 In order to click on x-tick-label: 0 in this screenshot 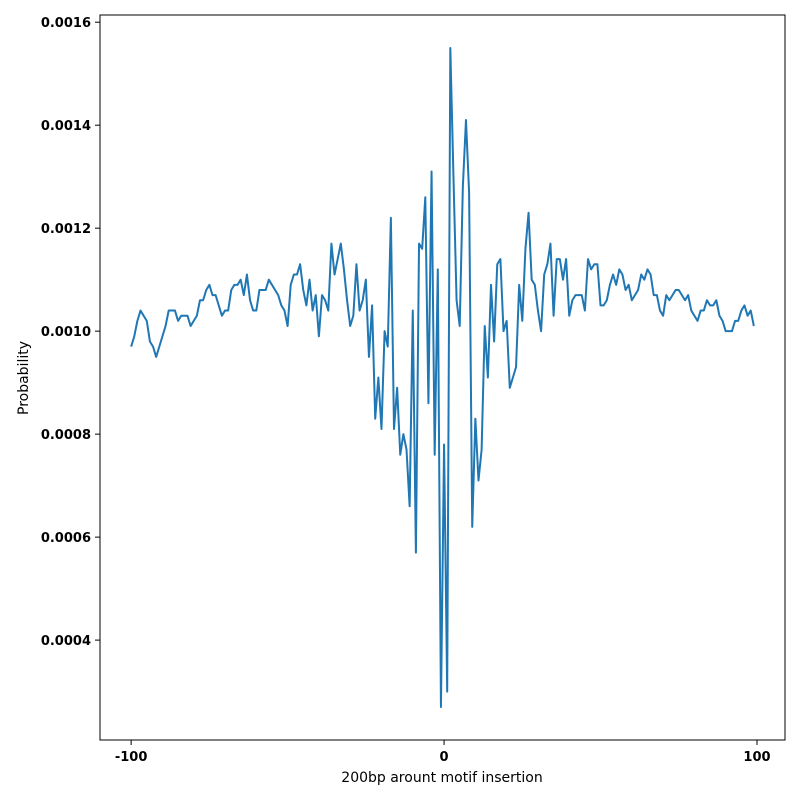, I will do `click(444, 757)`.